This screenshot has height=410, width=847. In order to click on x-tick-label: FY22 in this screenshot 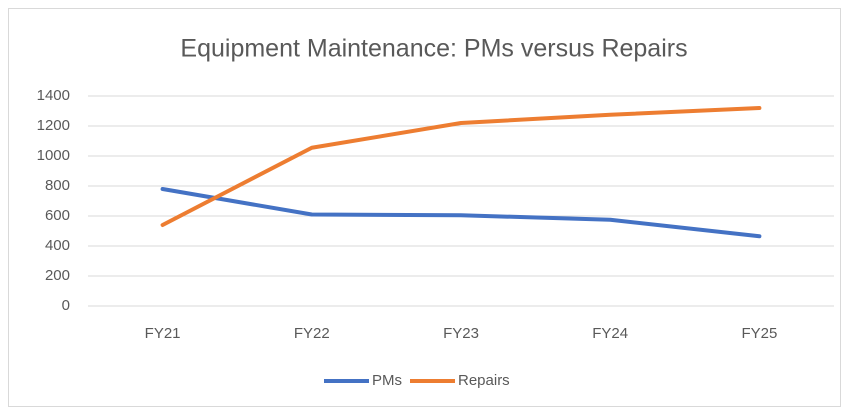, I will do `click(312, 333)`.